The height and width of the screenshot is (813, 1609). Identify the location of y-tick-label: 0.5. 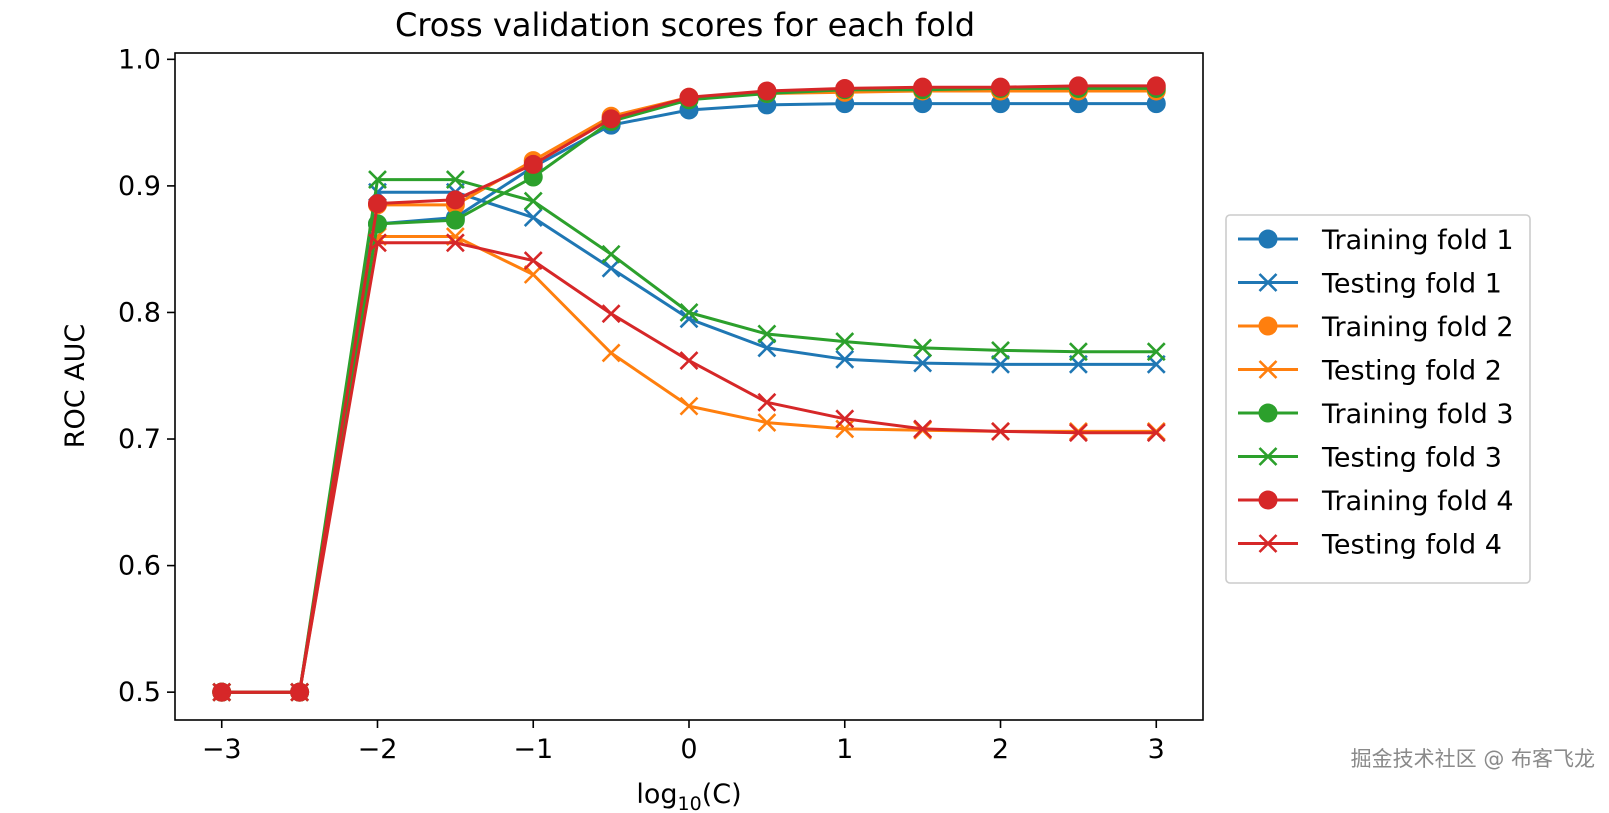
(139, 692).